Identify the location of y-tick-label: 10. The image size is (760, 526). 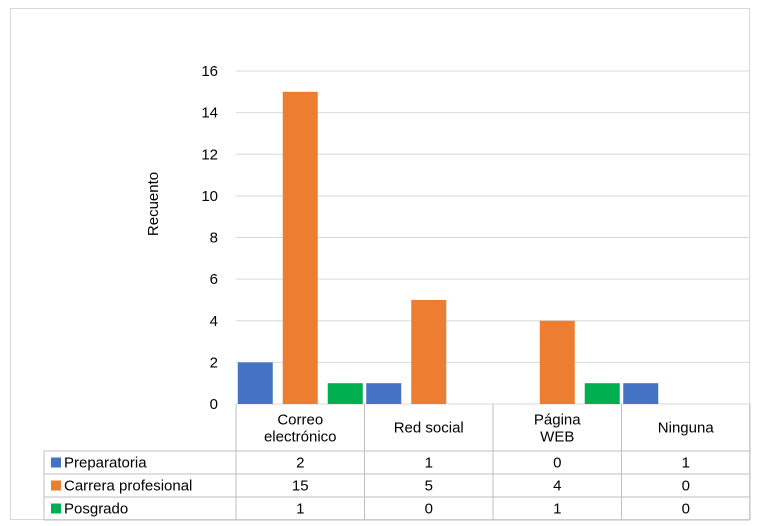
(209, 196).